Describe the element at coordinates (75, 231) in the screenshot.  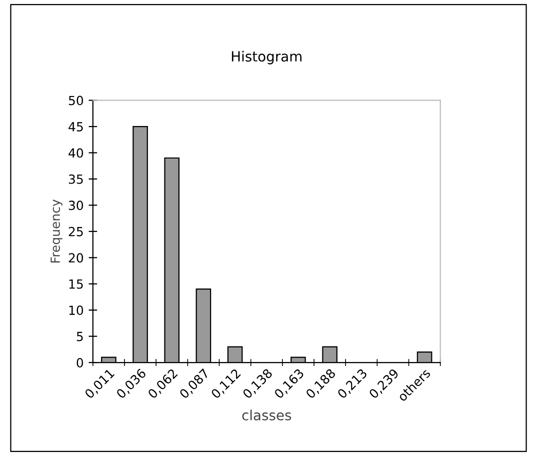
I see `y-tick-label: 25` at that location.